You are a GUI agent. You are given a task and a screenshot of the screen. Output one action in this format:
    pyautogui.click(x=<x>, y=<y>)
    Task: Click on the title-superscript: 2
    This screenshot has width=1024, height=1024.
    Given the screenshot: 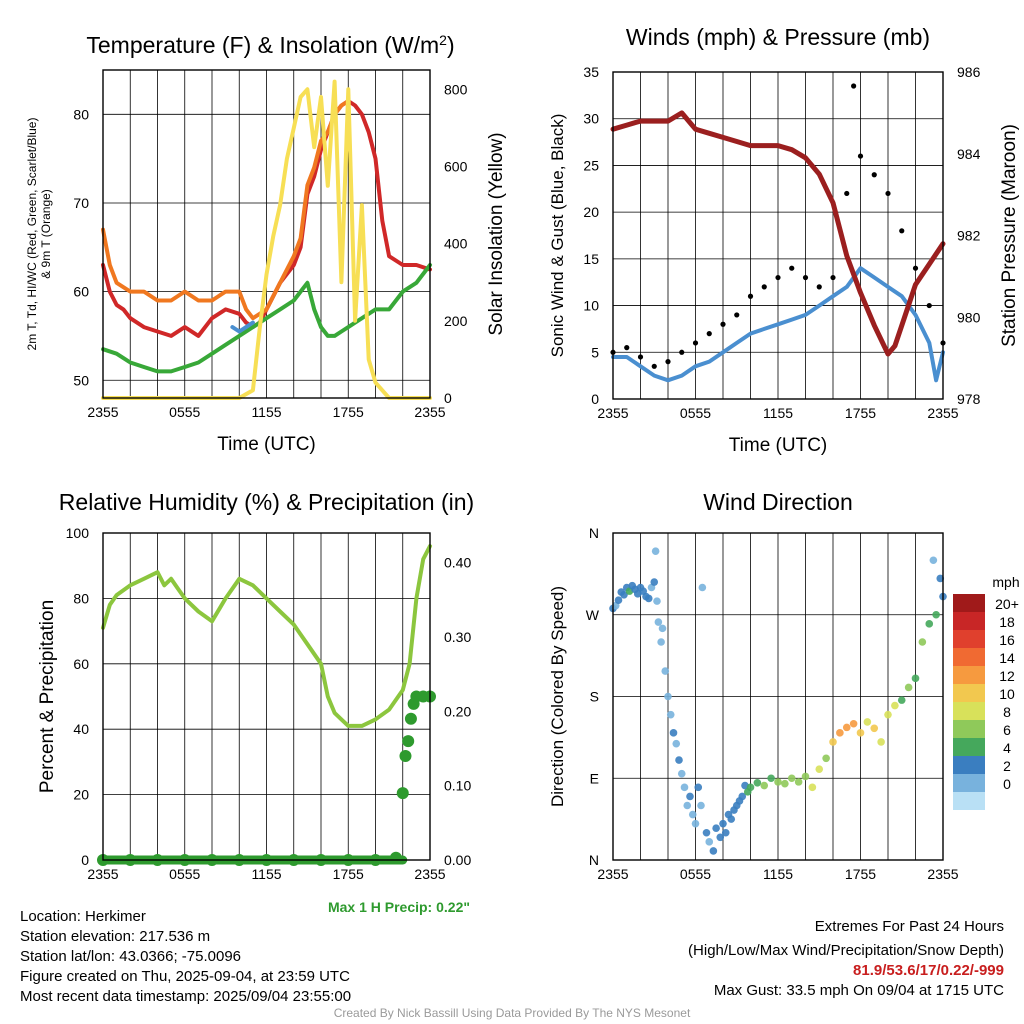 What is the action you would take?
    pyautogui.click(x=443, y=40)
    